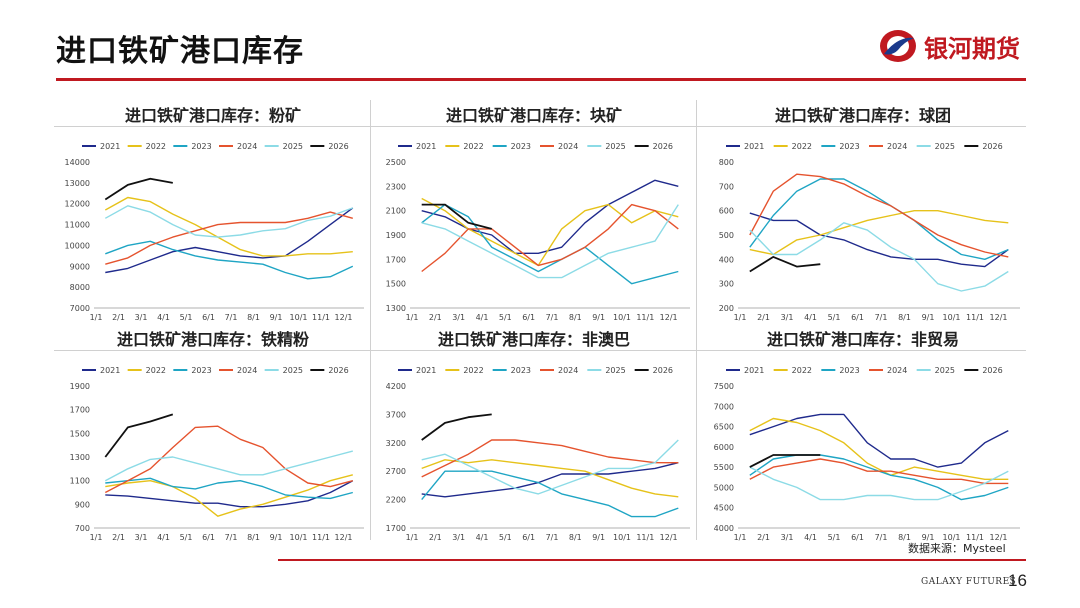 The height and width of the screenshot is (608, 1080). What do you see at coordinates (696, 320) in the screenshot?
I see `column-divider` at bounding box center [696, 320].